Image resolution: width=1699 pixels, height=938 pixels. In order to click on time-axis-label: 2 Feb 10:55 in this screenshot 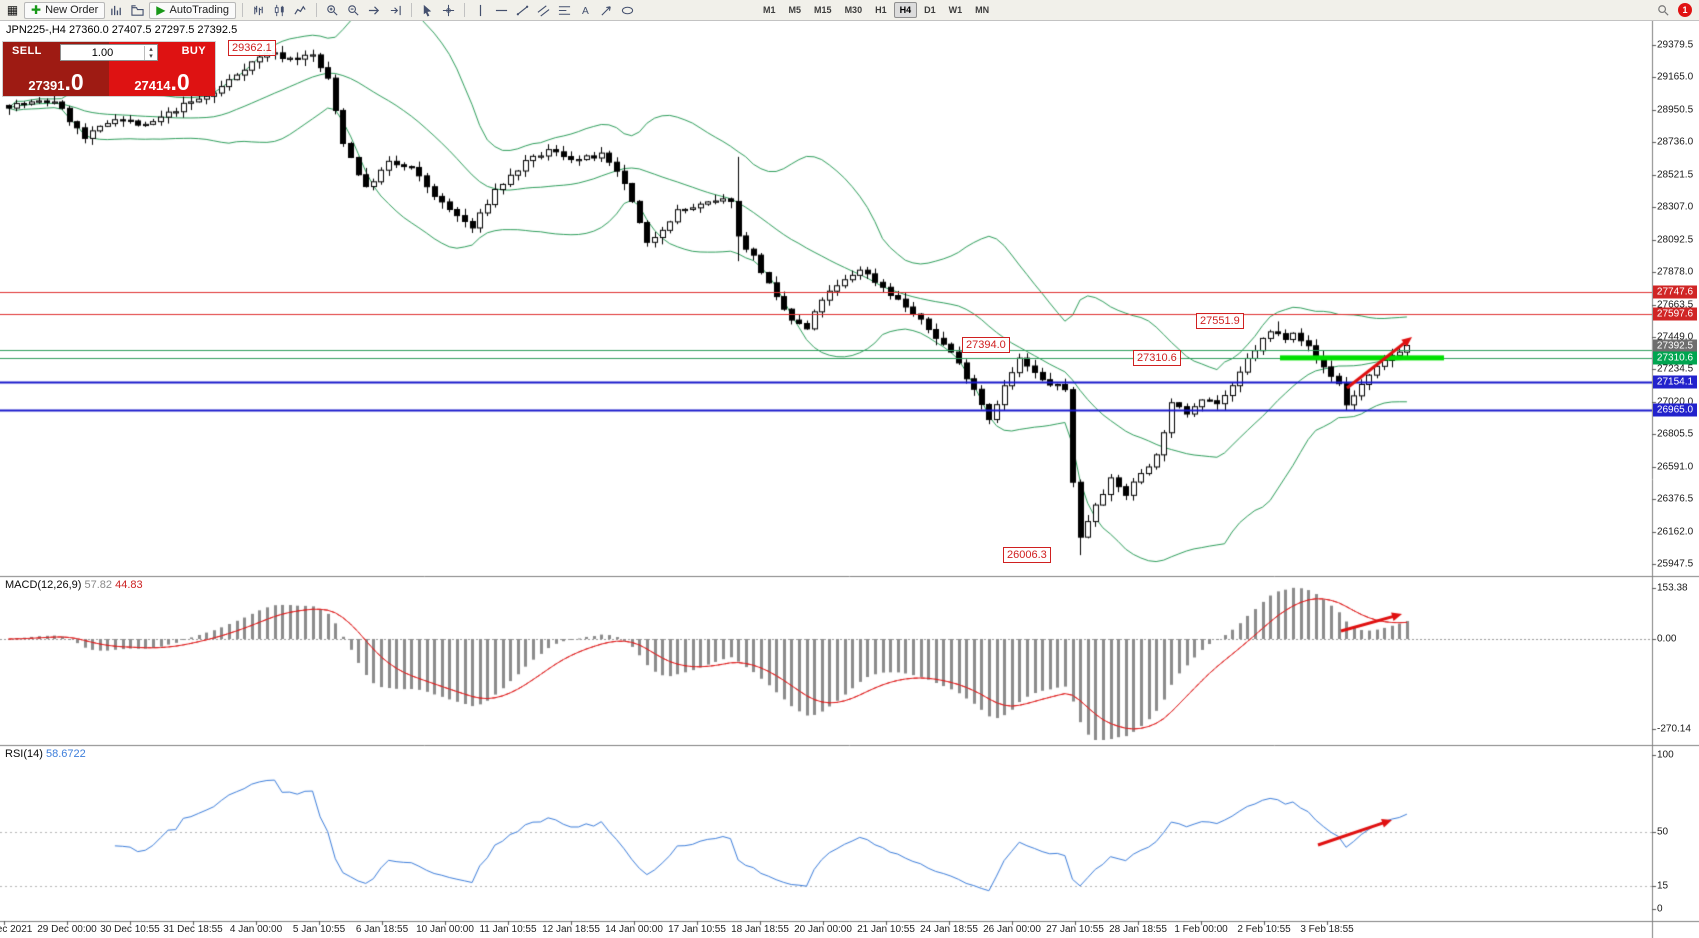, I will do `click(1264, 929)`.